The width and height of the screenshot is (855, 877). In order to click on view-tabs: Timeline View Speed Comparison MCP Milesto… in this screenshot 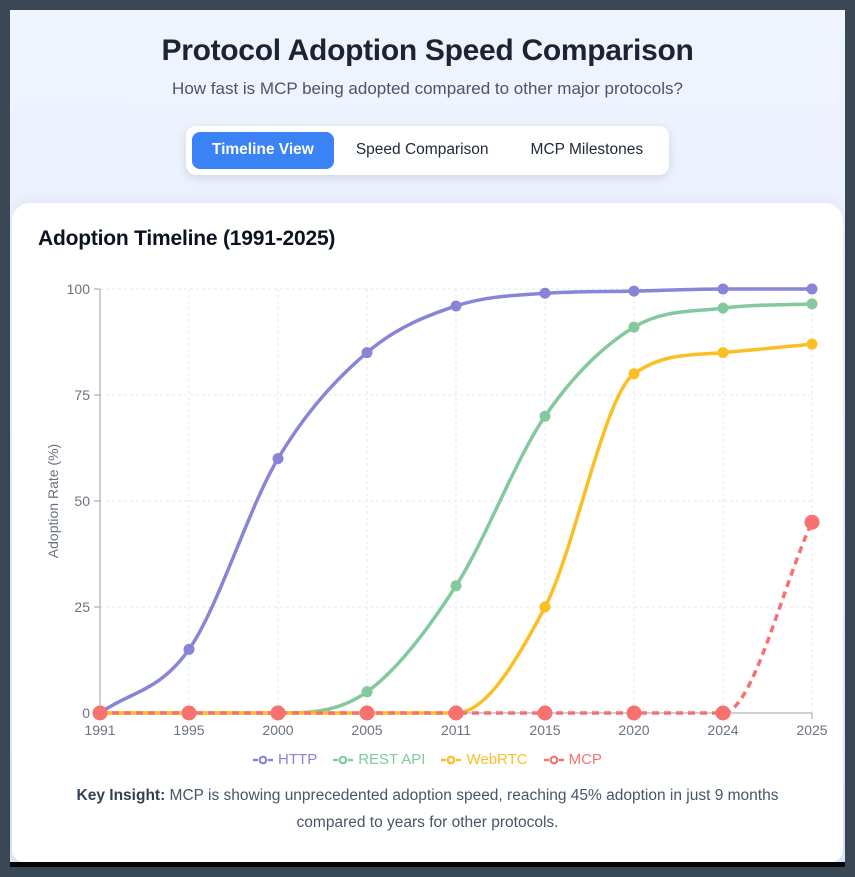, I will do `click(427, 150)`.